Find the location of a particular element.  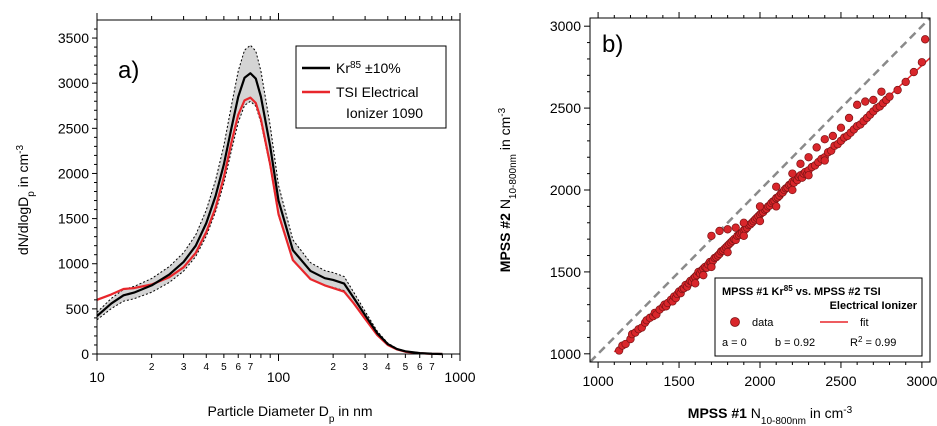

panel-b-xtick-label: 2000 is located at coordinates (759, 381).